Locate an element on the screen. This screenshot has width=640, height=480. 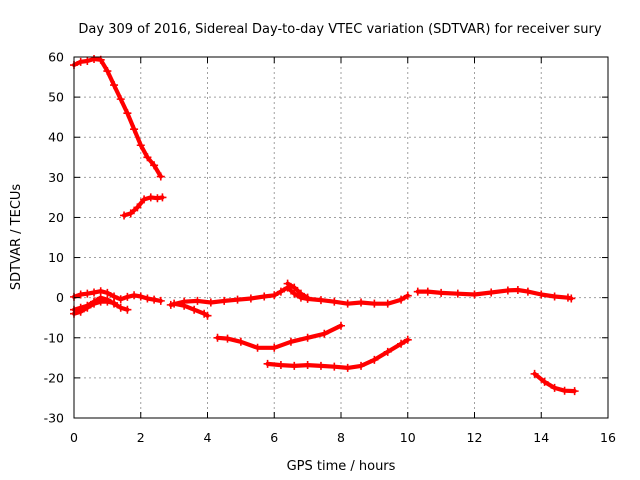
x-tick-label: 16 is located at coordinates (608, 437).